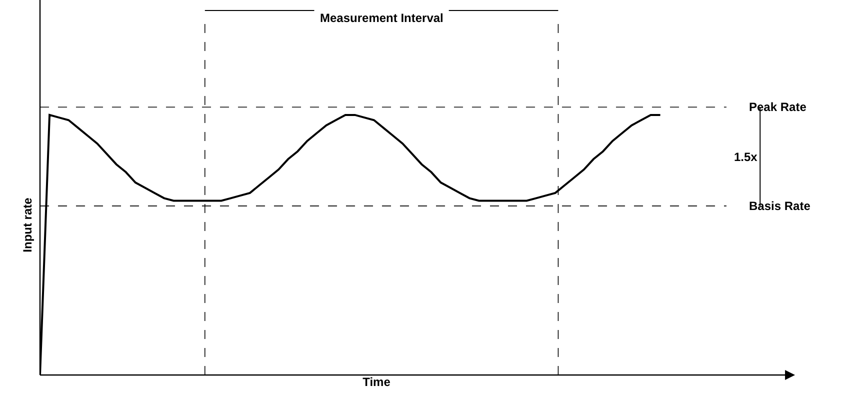  What do you see at coordinates (780, 206) in the screenshot?
I see `ref-line-label: Basis Rate` at bounding box center [780, 206].